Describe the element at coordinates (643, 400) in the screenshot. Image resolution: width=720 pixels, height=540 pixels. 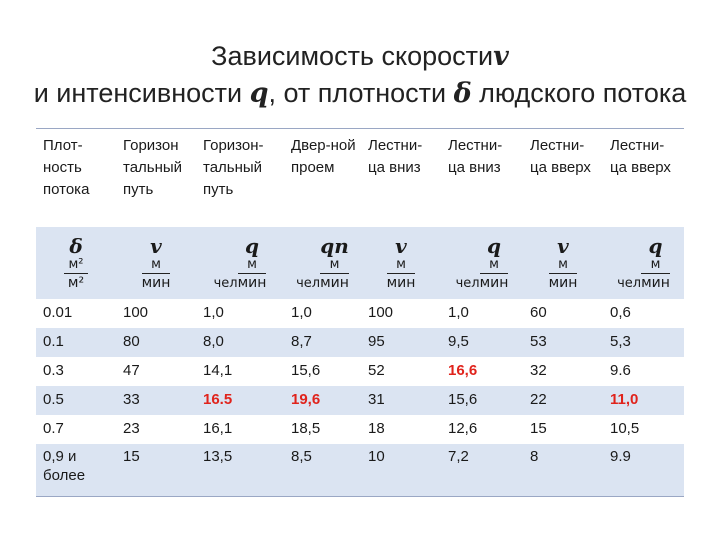
I see `table-cell: 11,0` at that location.